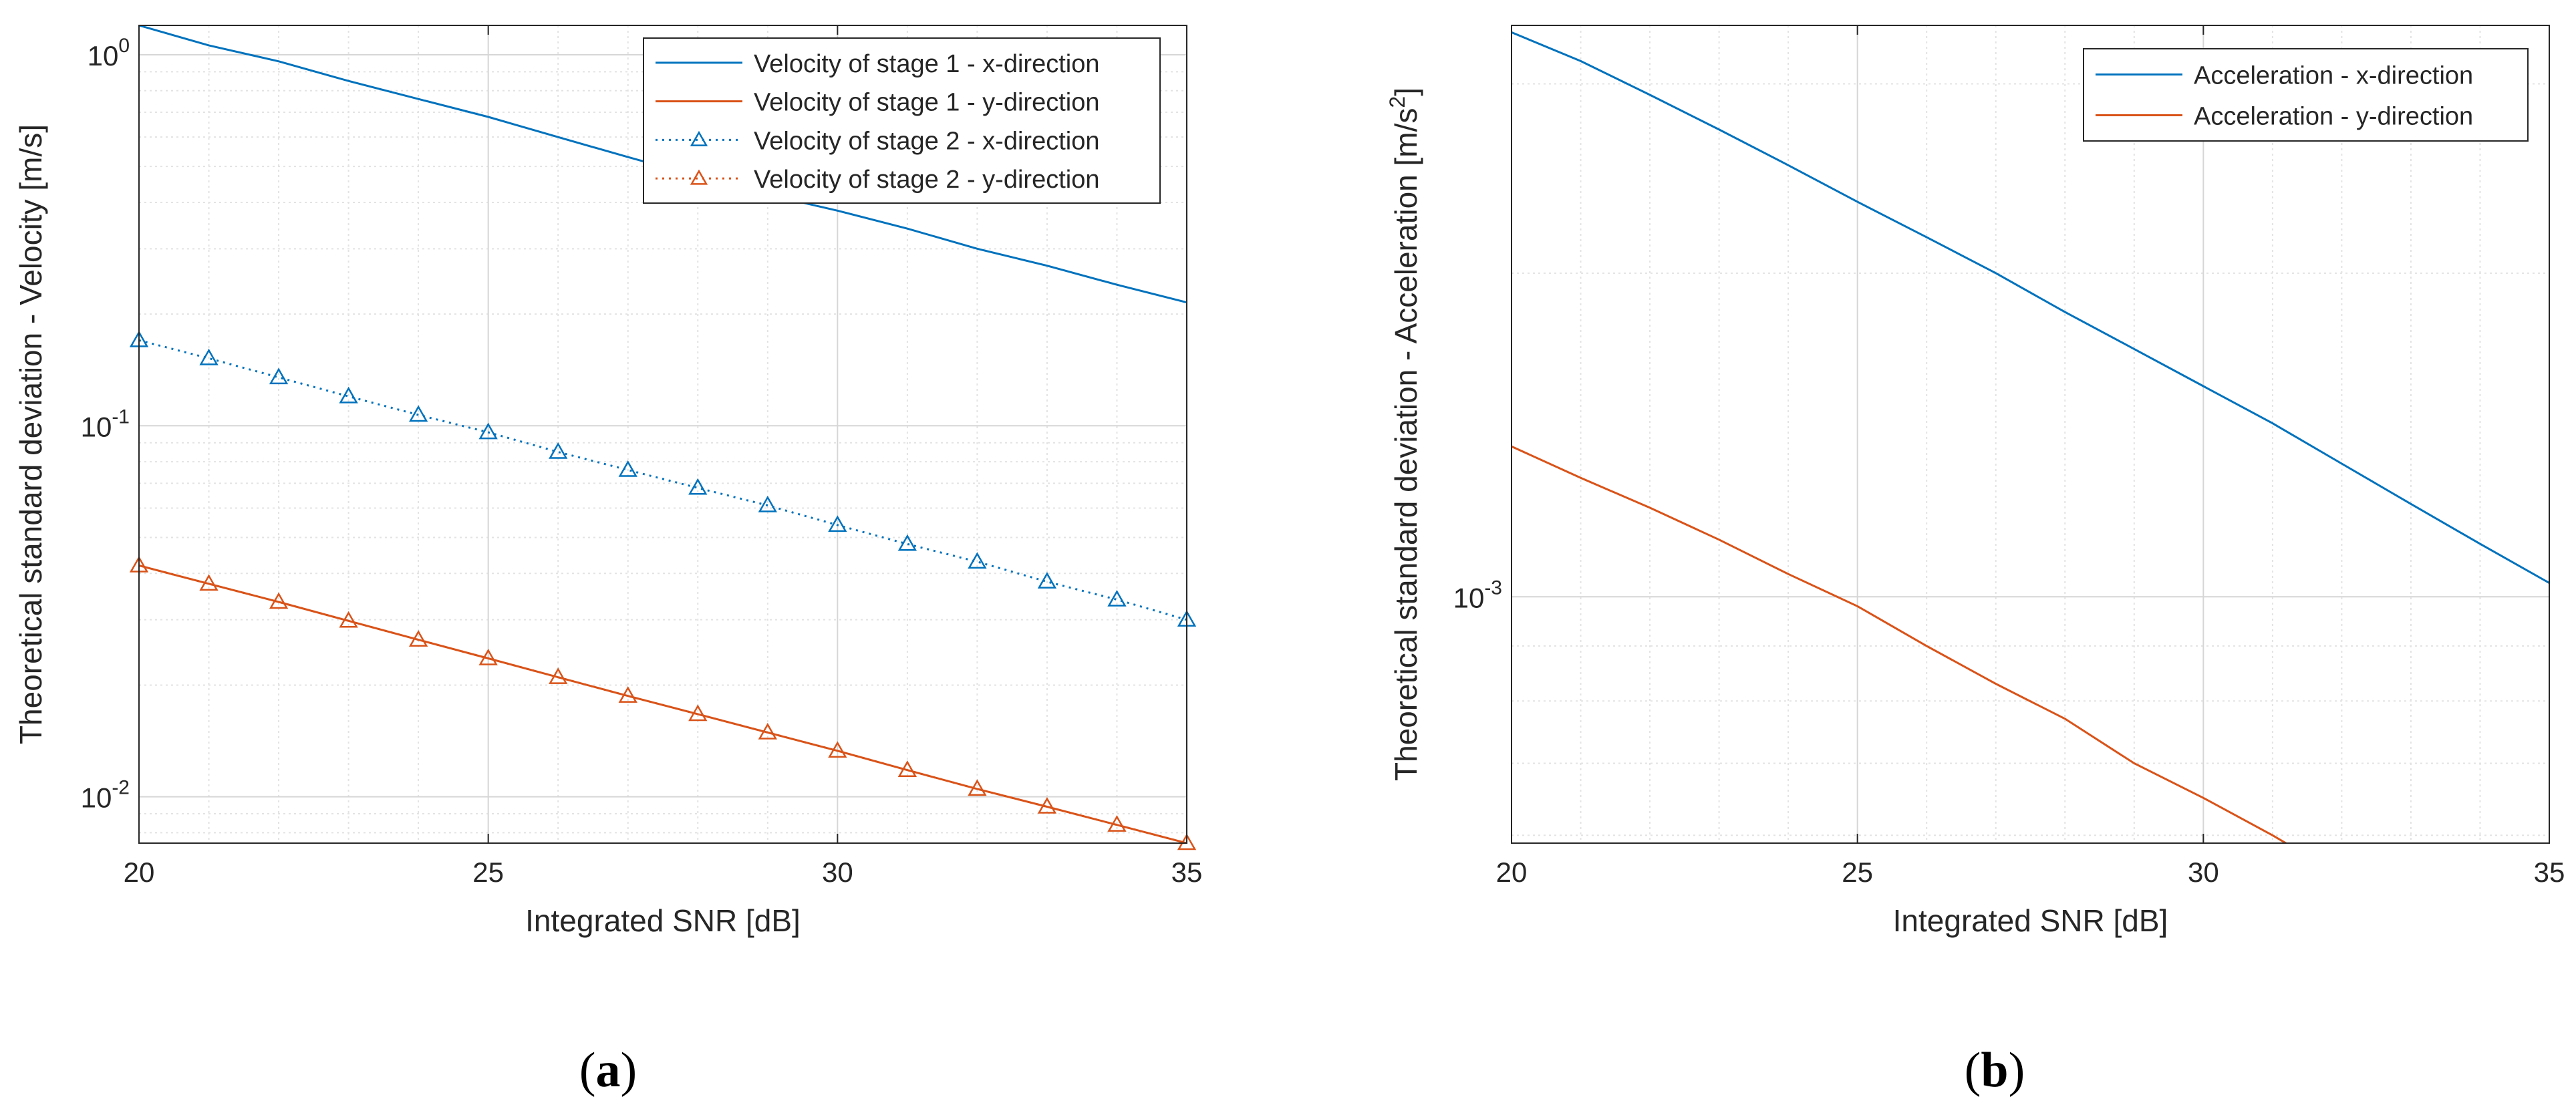 This screenshot has height=1099, width=2576. I want to click on y-tick-label: 10⁻¹, so click(105, 424).